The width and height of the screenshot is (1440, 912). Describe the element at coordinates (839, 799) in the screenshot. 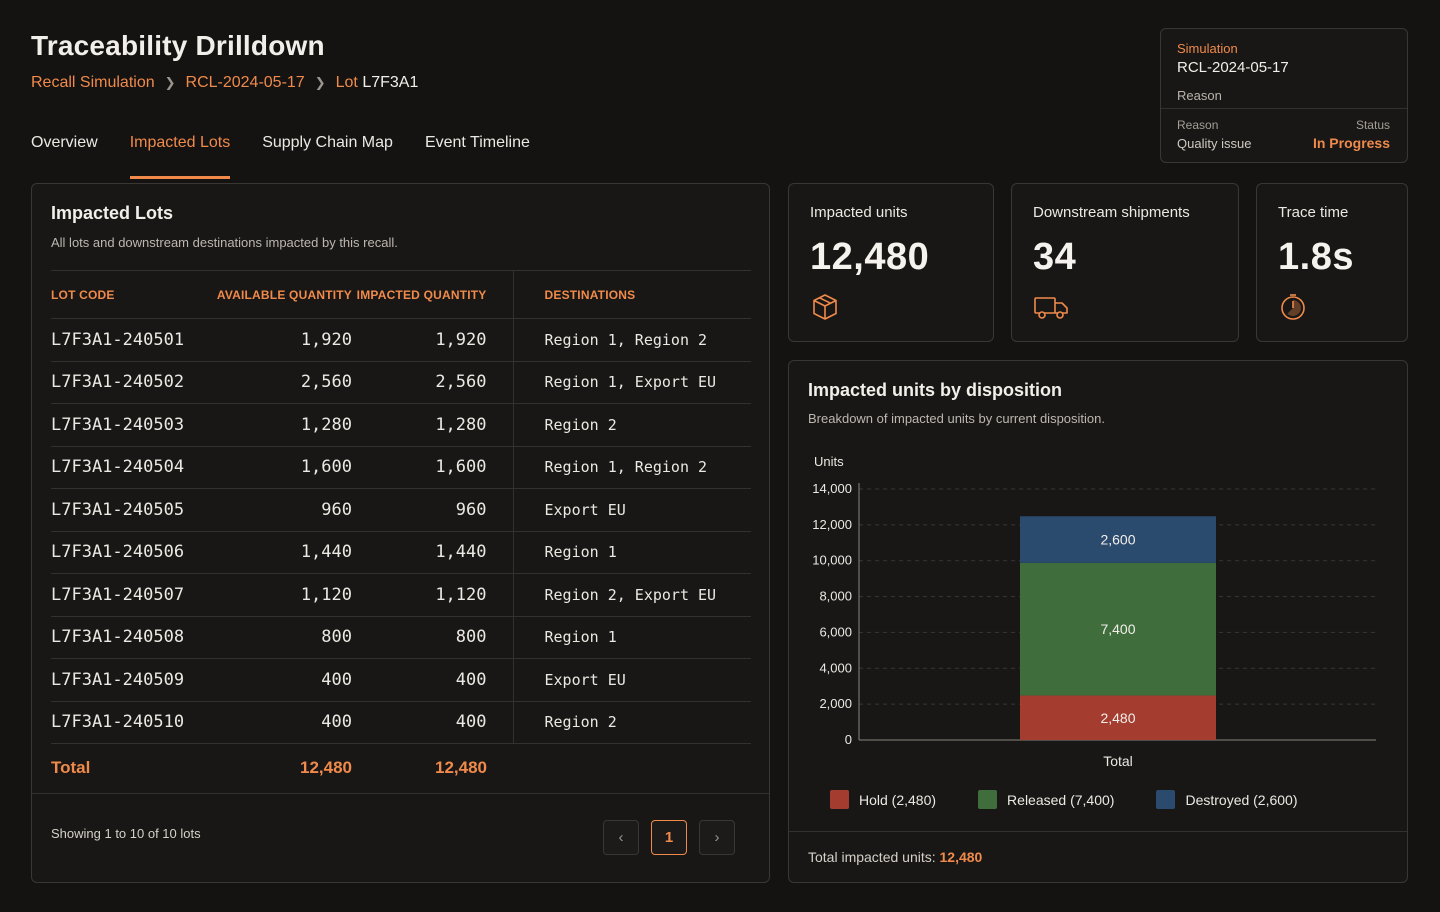

I see `legend-swatch-hold` at that location.